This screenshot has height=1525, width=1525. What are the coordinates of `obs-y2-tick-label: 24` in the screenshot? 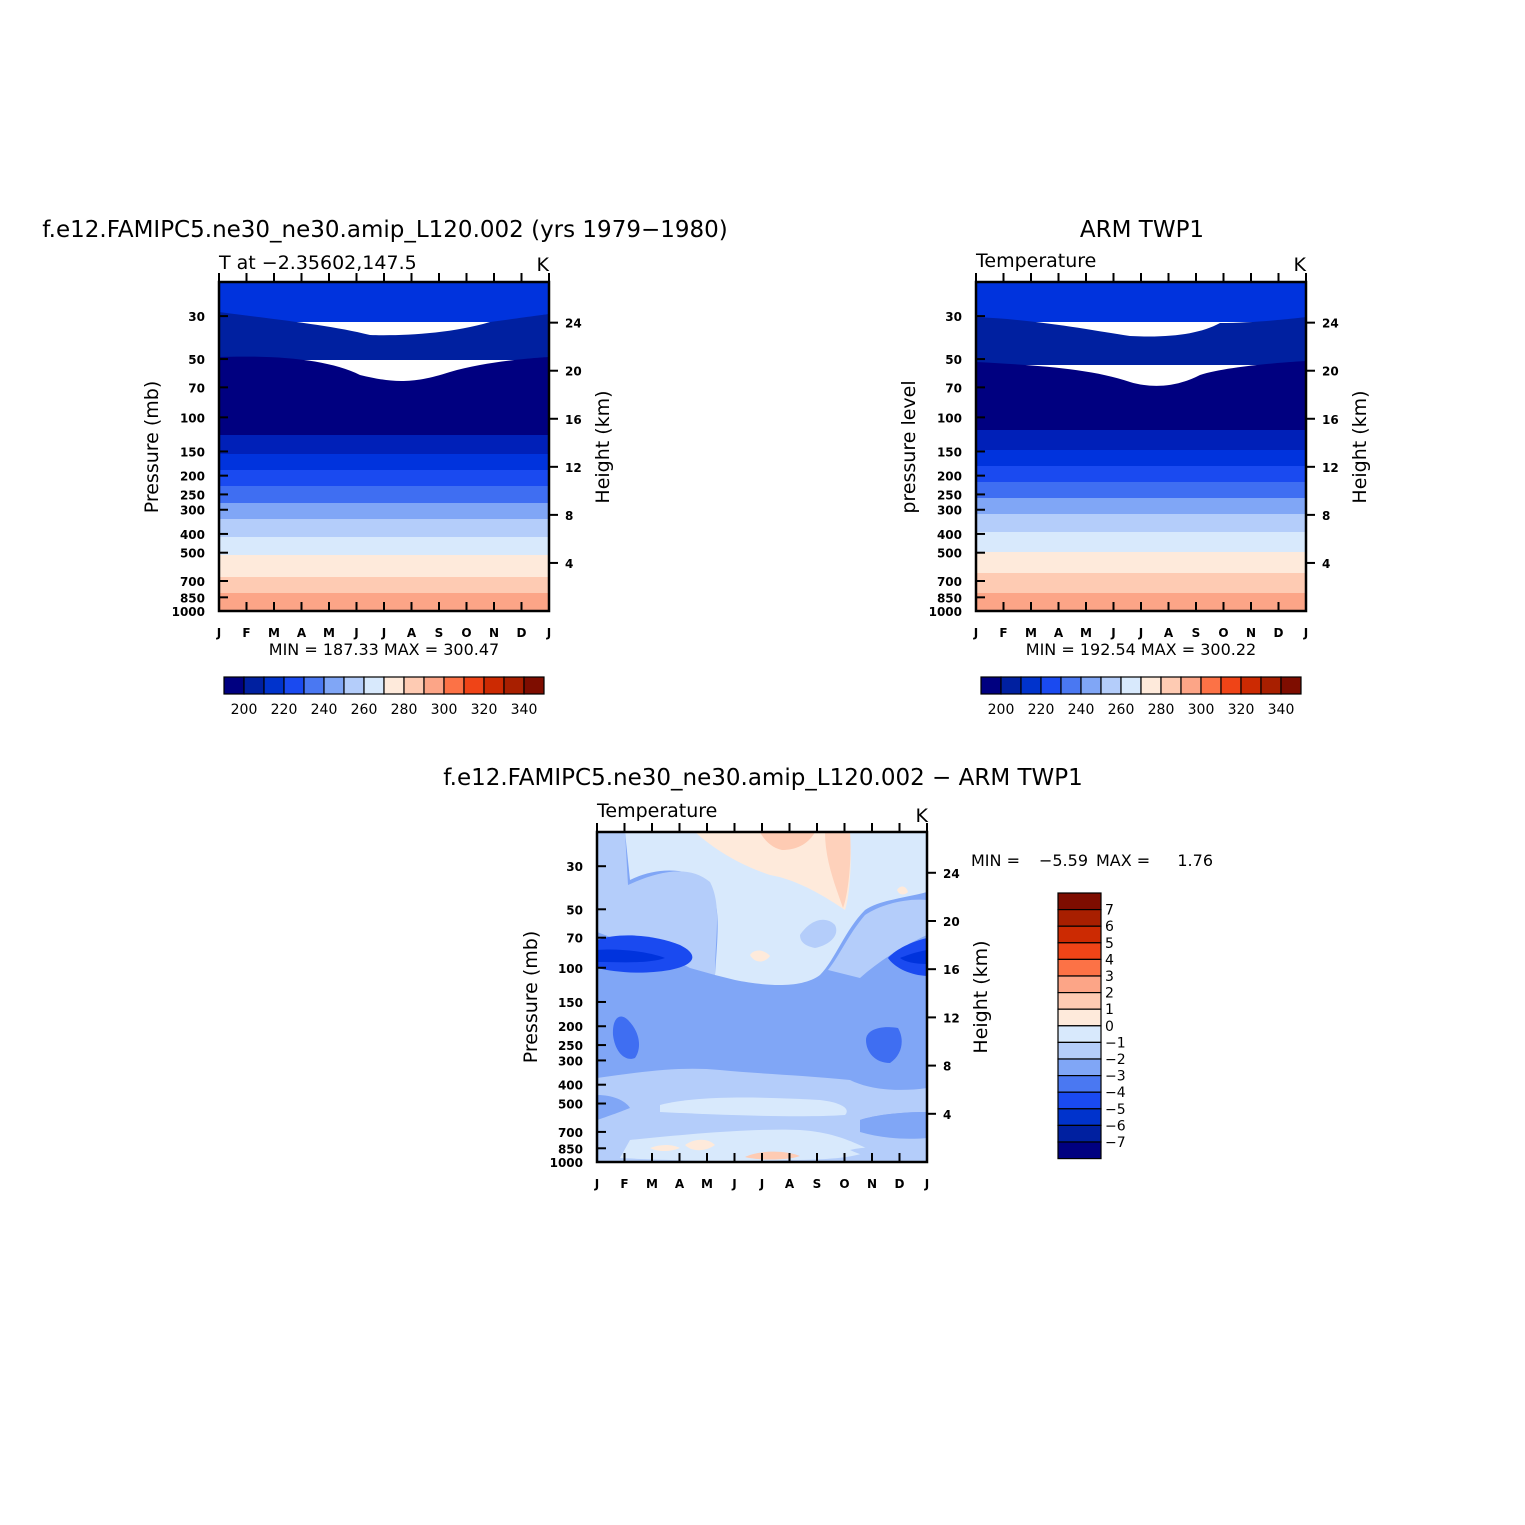 It's located at (1330, 324).